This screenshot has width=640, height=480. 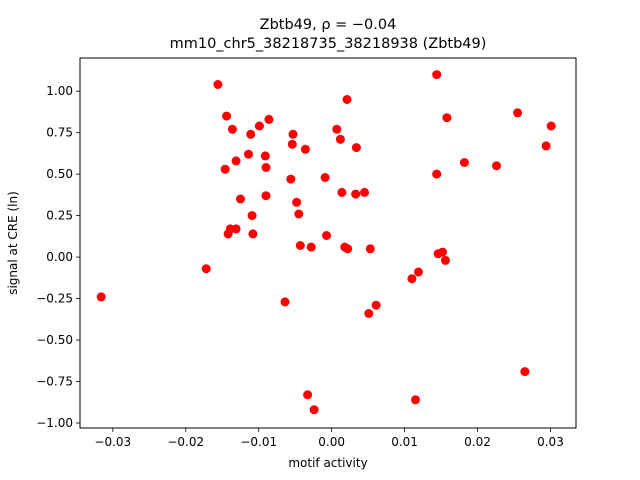 I want to click on y-axis-label: signal at CRE (ln), so click(x=13, y=243).